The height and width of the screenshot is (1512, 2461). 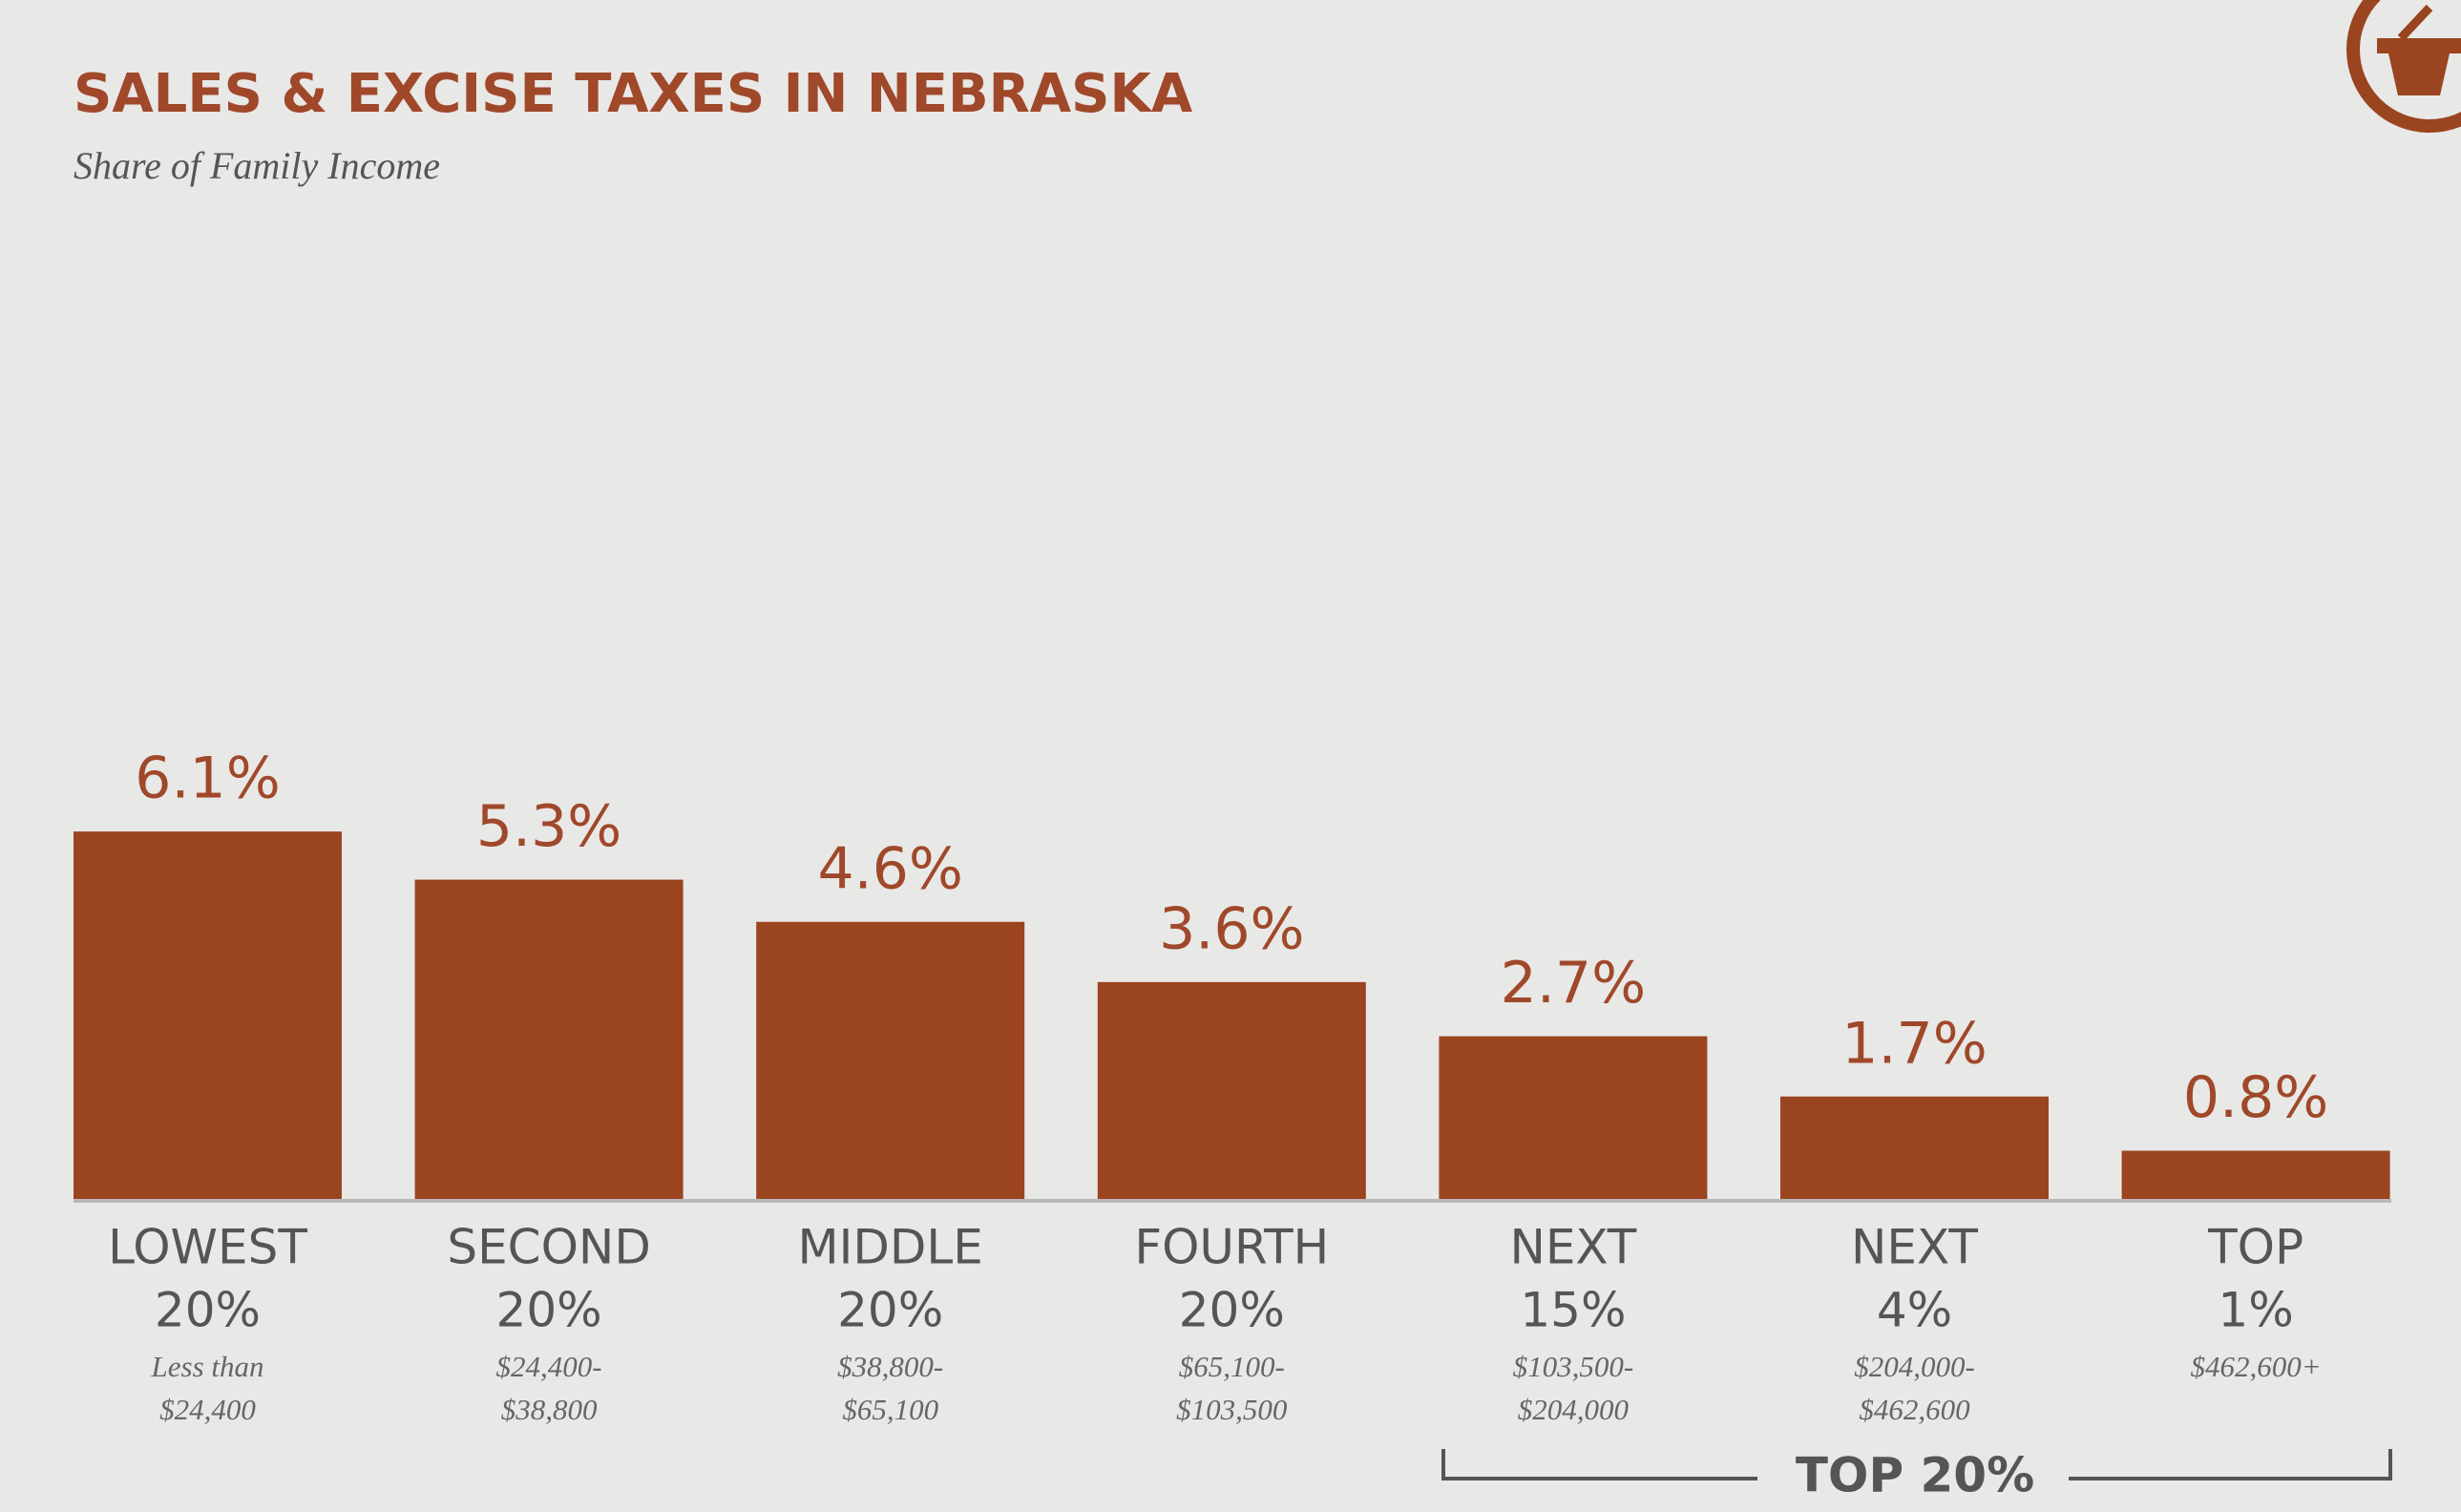 I want to click on income-range: $103,500, so click(x=1232, y=1410).